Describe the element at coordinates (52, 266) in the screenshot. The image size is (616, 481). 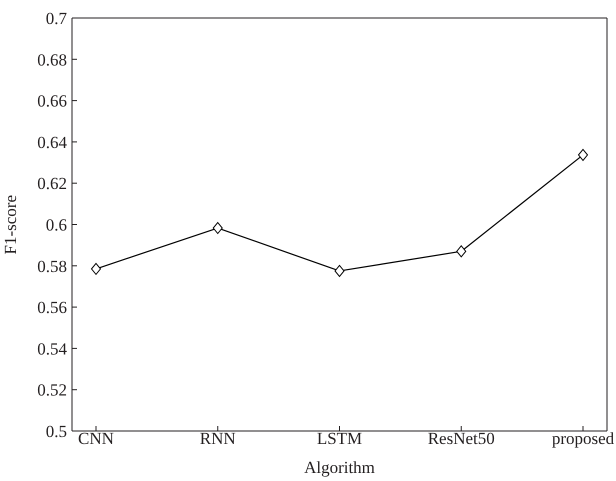
I see `y-tick-label: 0.58` at that location.